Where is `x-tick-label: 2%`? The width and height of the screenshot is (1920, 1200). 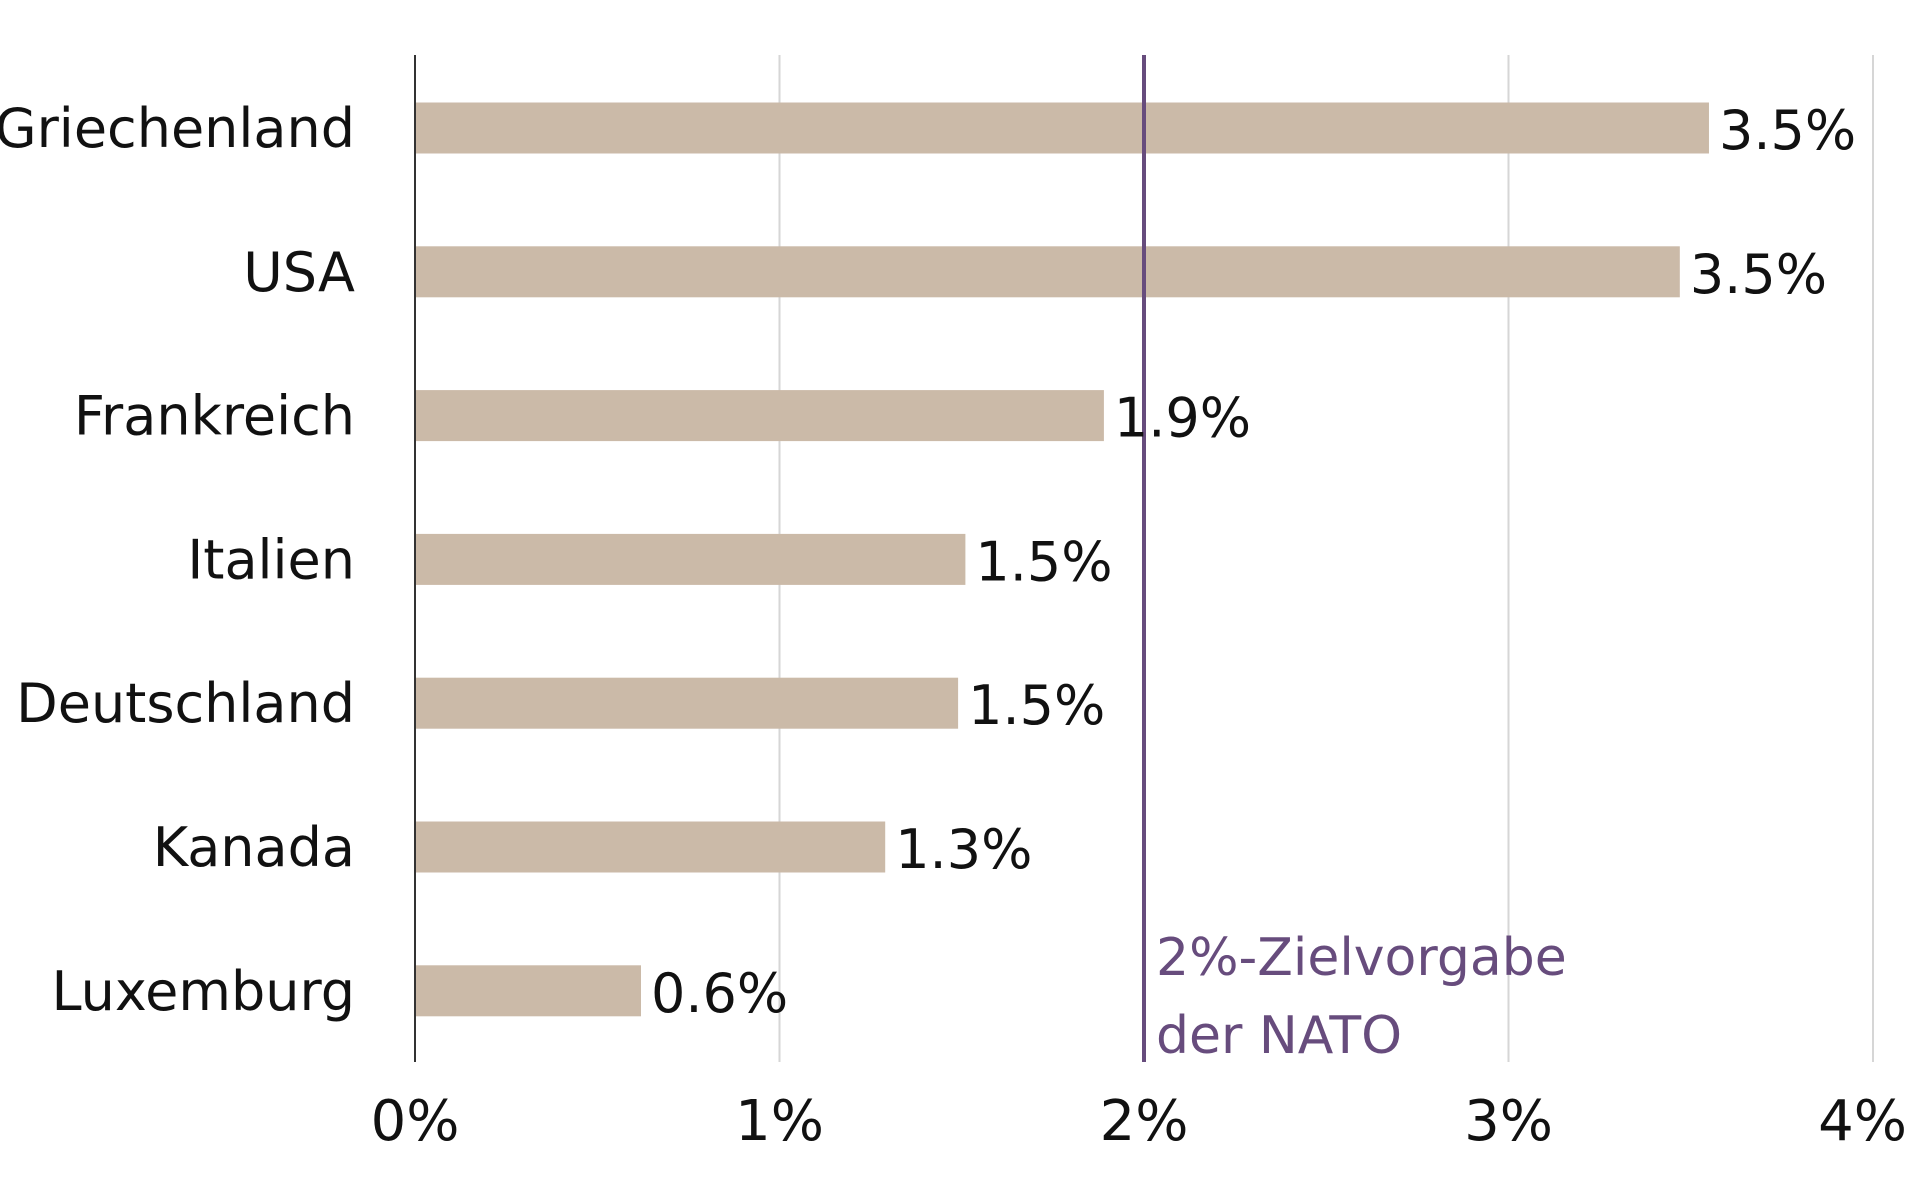
x-tick-label: 2% is located at coordinates (1144, 1121).